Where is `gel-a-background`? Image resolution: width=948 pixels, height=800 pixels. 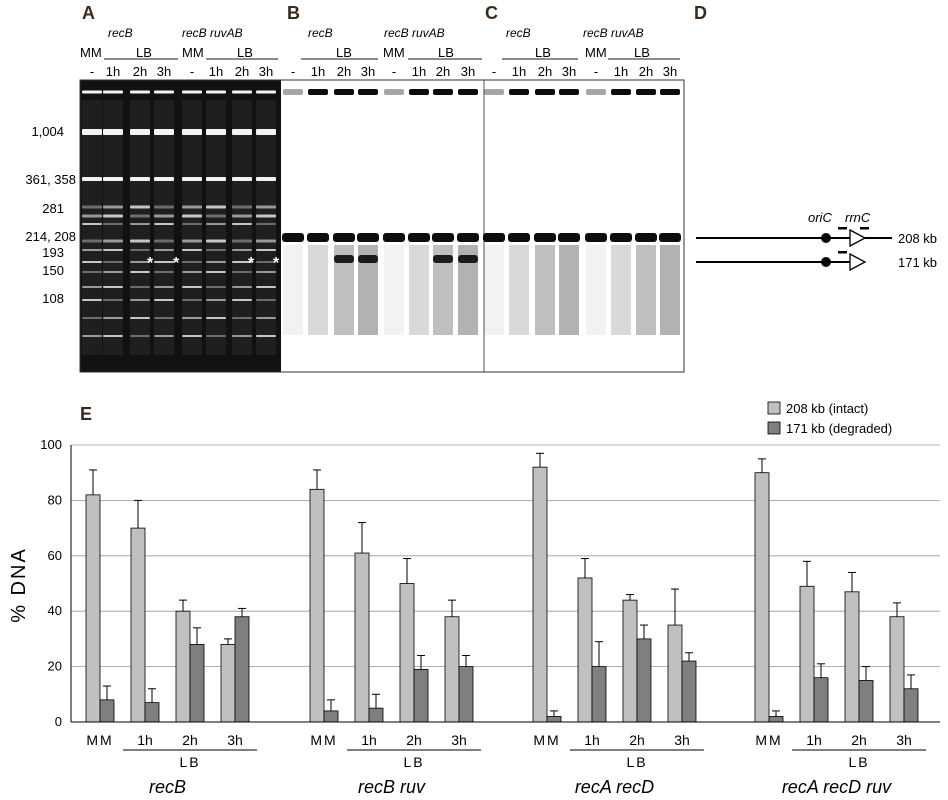 gel-a-background is located at coordinates (180, 226).